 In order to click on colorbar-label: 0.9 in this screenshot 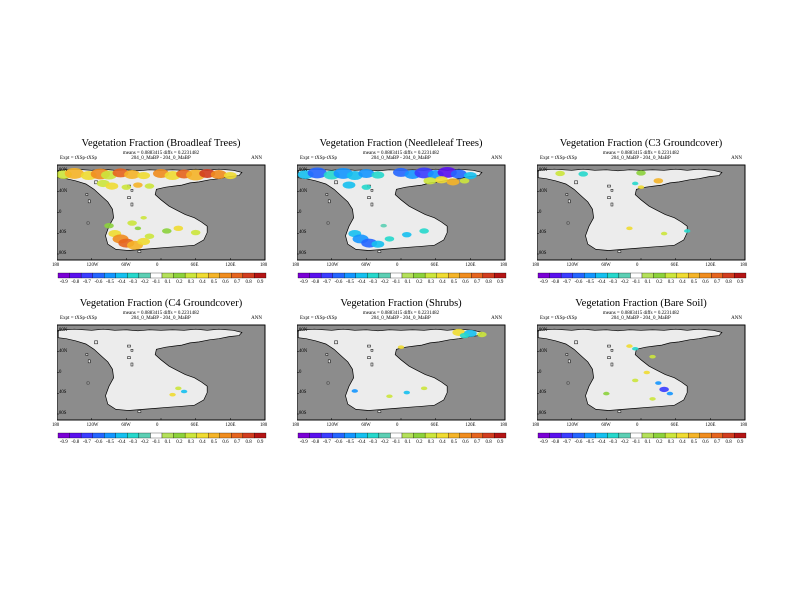, I will do `click(500, 442)`.